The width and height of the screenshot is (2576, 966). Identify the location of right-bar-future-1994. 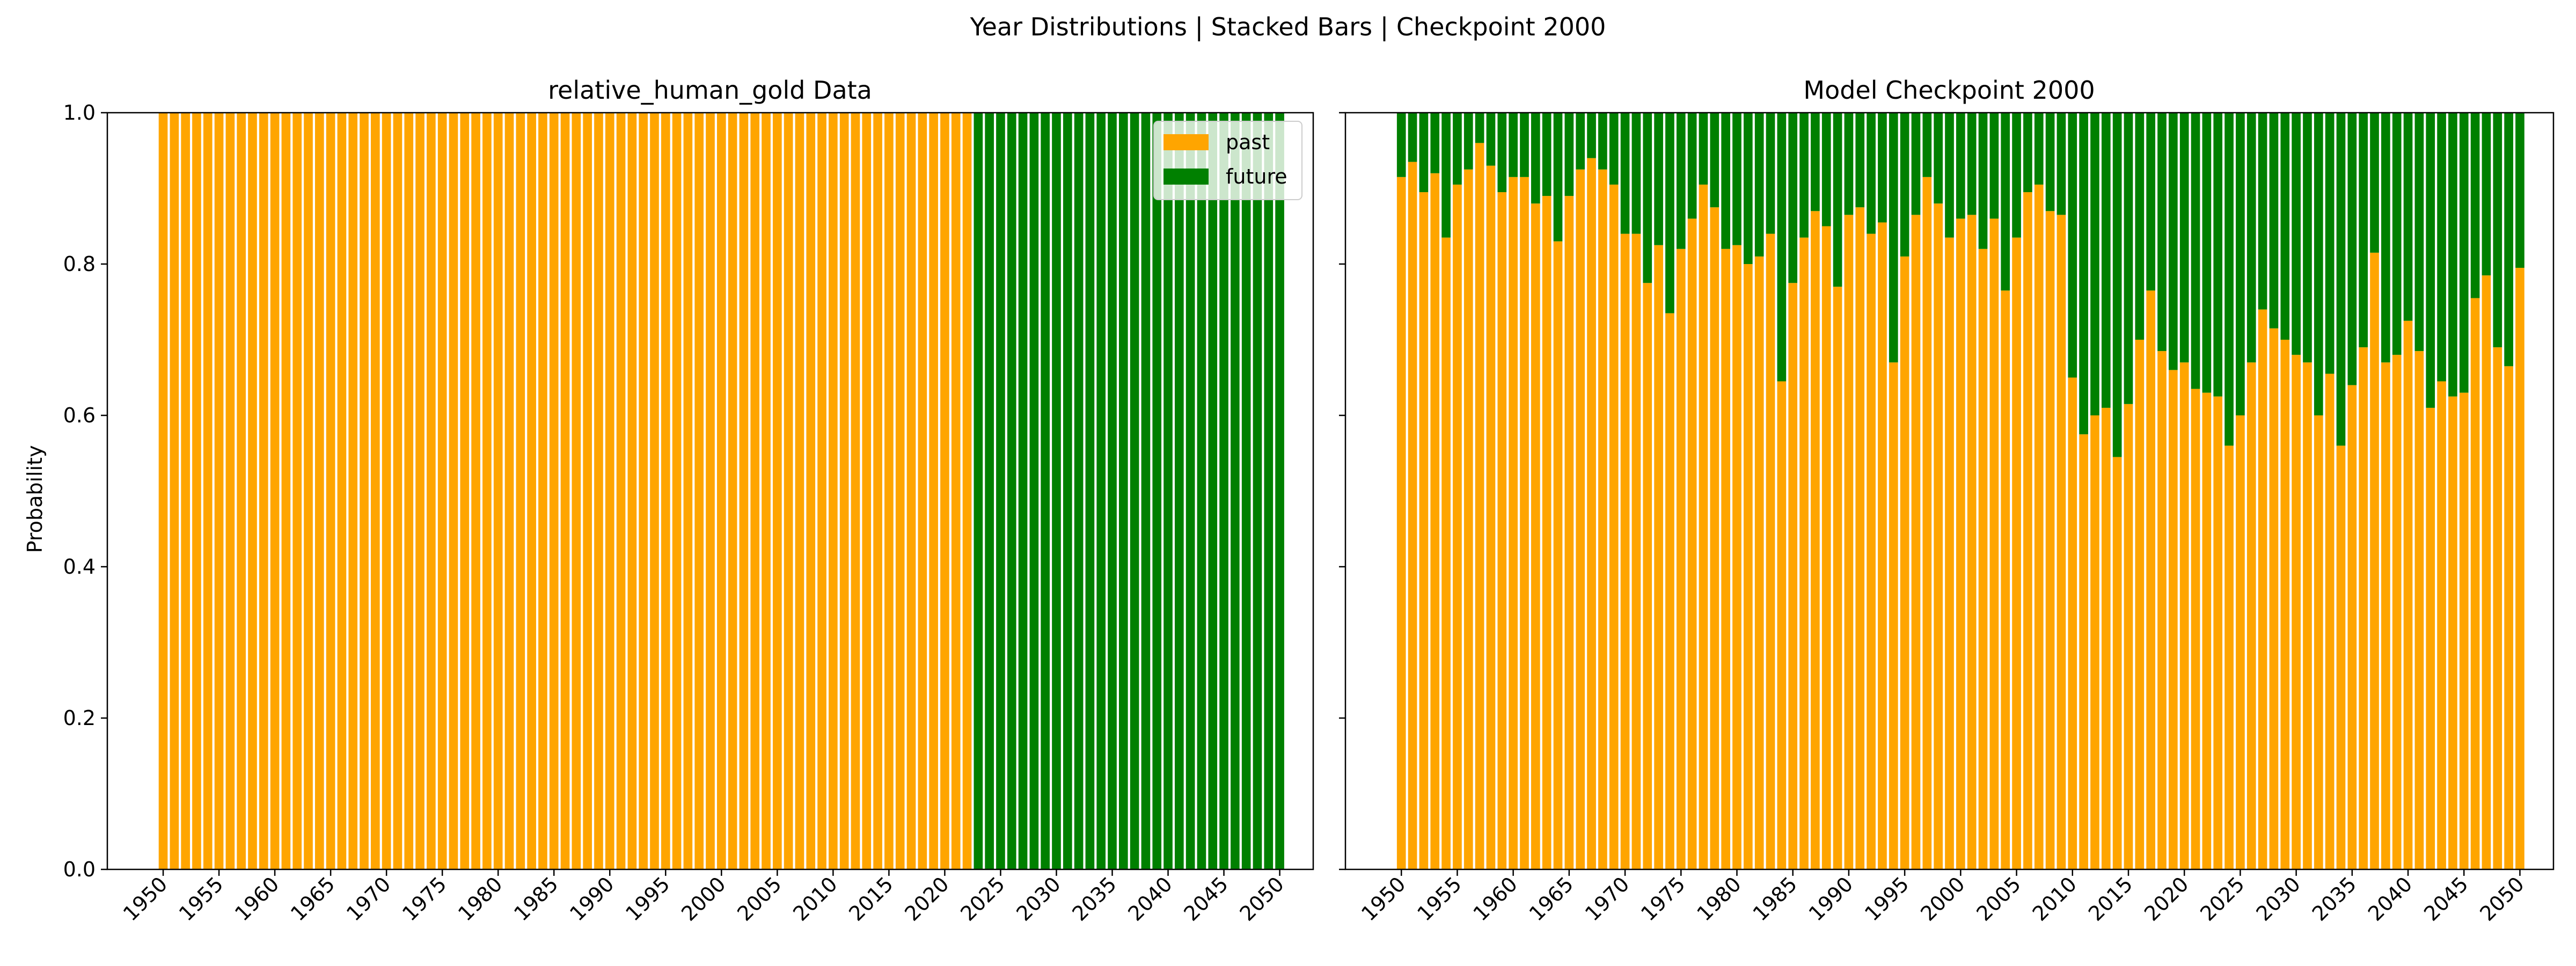
(1893, 238).